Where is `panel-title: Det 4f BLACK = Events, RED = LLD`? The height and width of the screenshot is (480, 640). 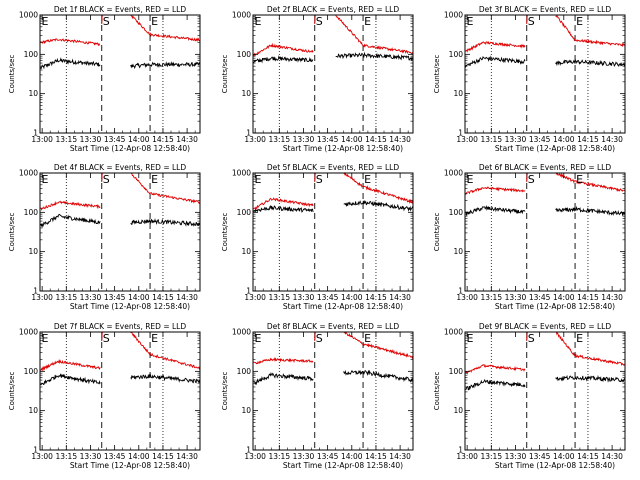 panel-title: Det 4f BLACK = Events, RED = LLD is located at coordinates (120, 167).